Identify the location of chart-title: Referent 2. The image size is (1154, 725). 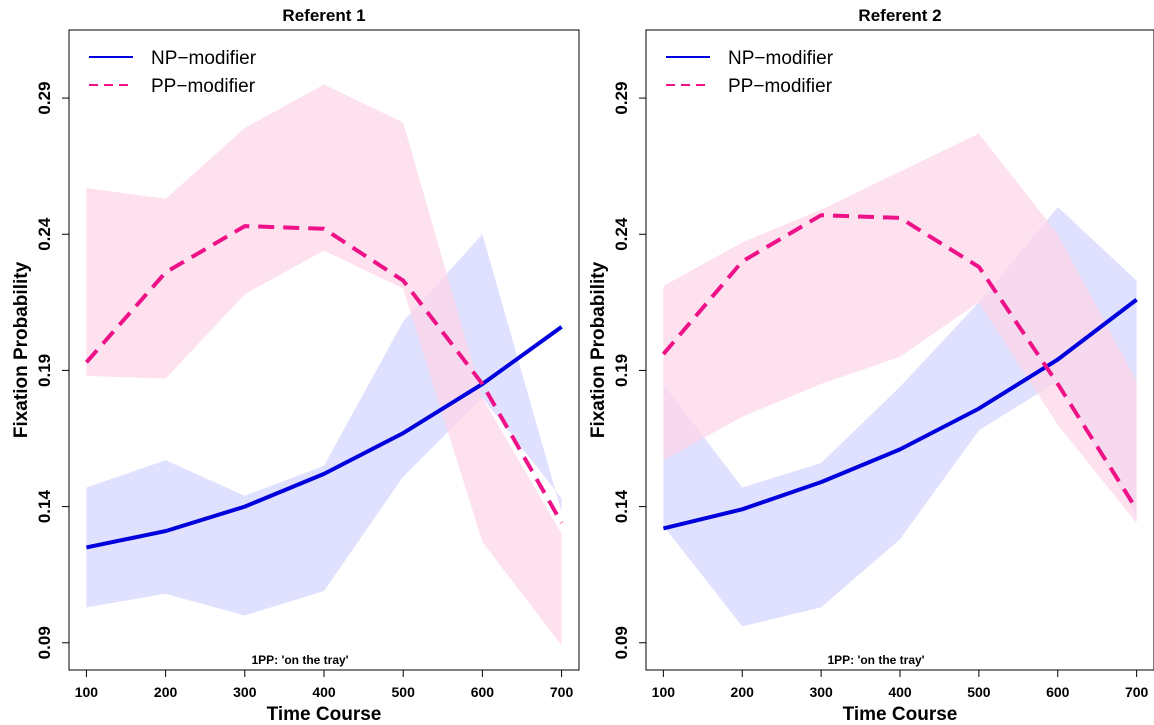
(899, 15).